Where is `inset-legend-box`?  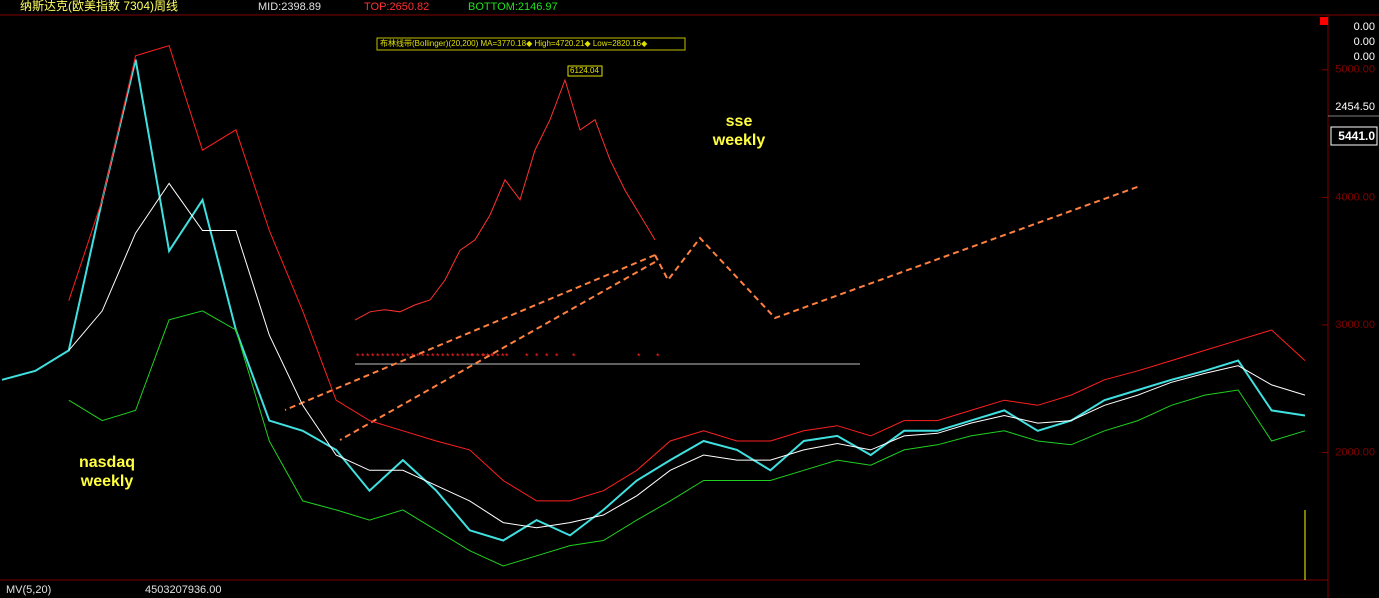
inset-legend-box is located at coordinates (531, 44).